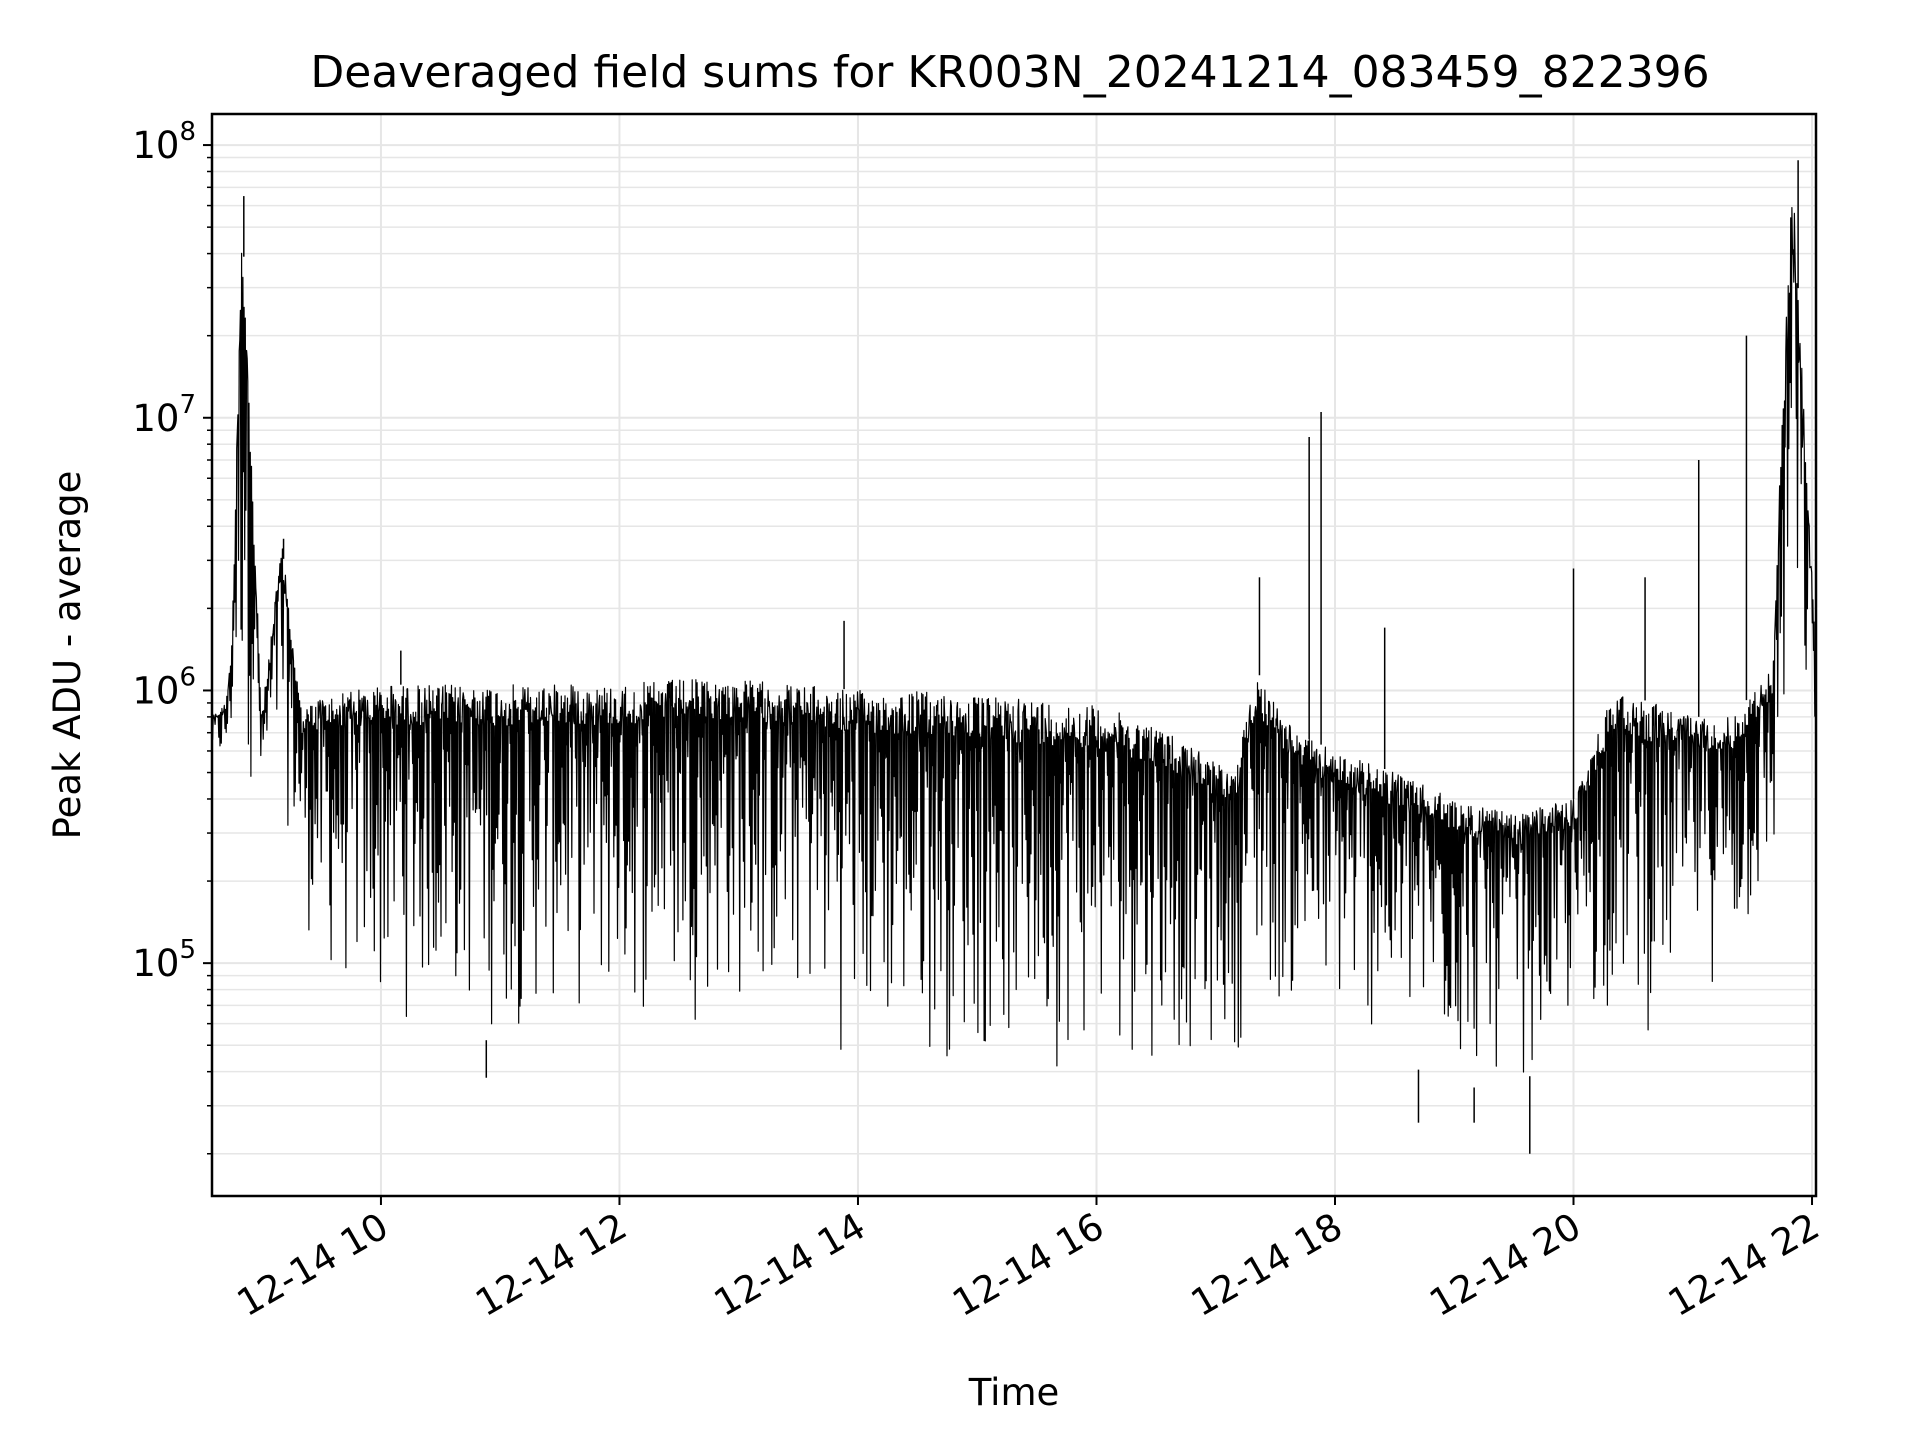 This screenshot has width=1920, height=1440. Describe the element at coordinates (164, 142) in the screenshot. I see `y-tick-label: 10⁸` at that location.